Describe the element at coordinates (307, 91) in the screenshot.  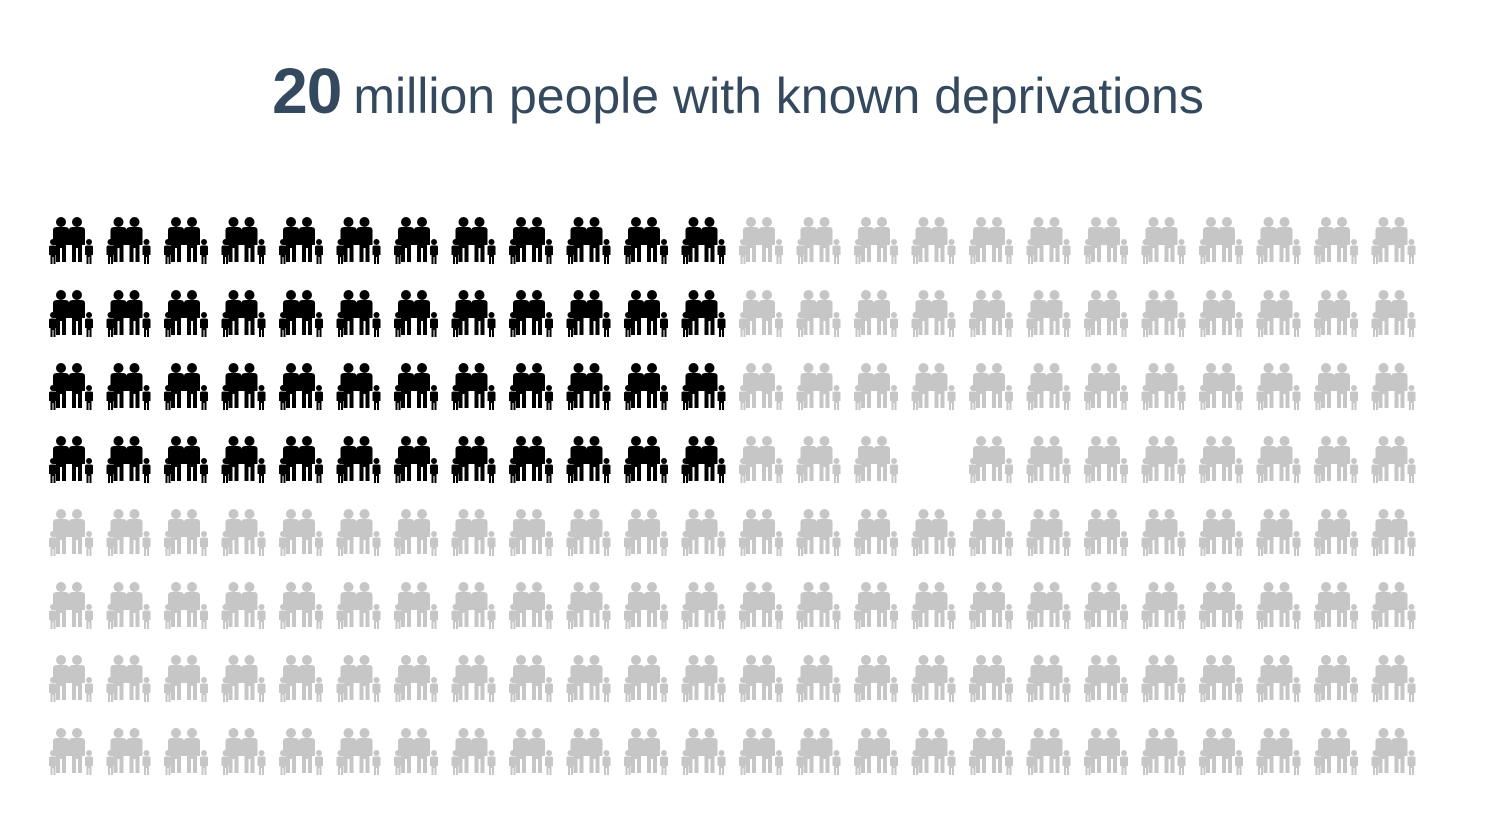
I see `headline-value: 20` at that location.